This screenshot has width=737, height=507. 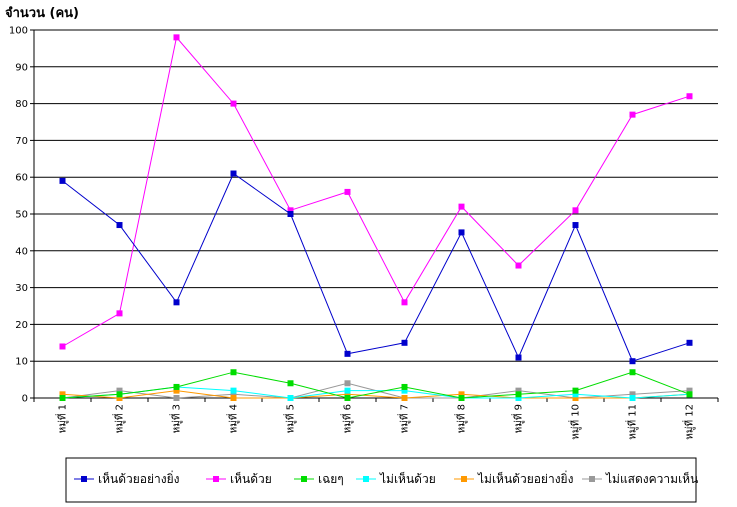 What do you see at coordinates (404, 418) in the screenshot?
I see `x-tick-label: หมู่ที่ 7` at bounding box center [404, 418].